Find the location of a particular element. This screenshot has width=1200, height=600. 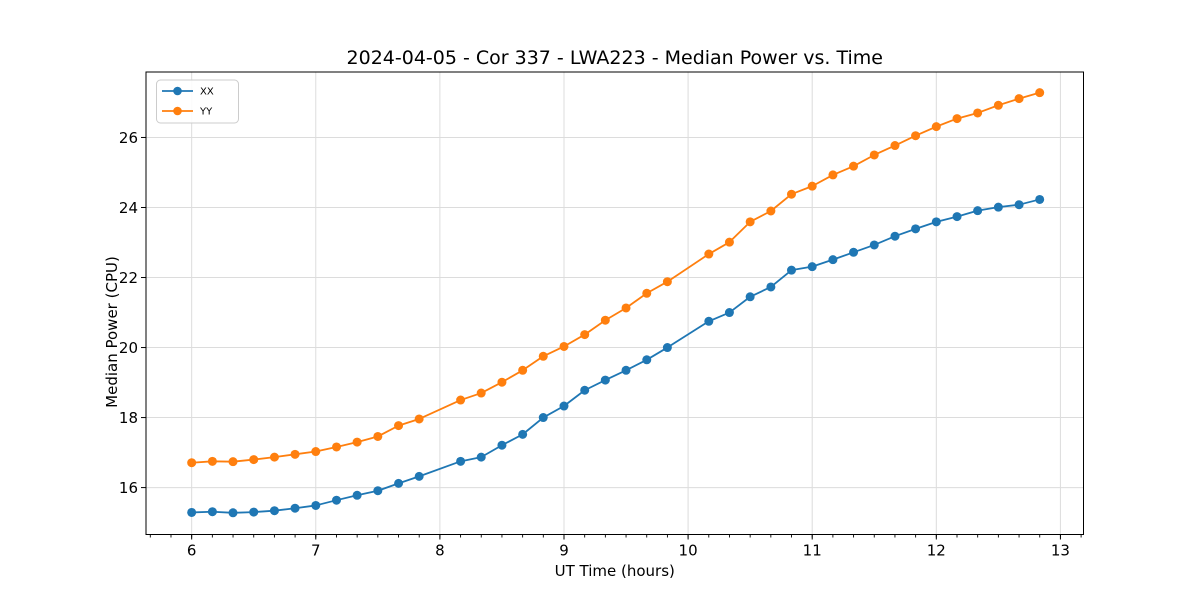

legend-label-yy: YY is located at coordinates (206, 112).